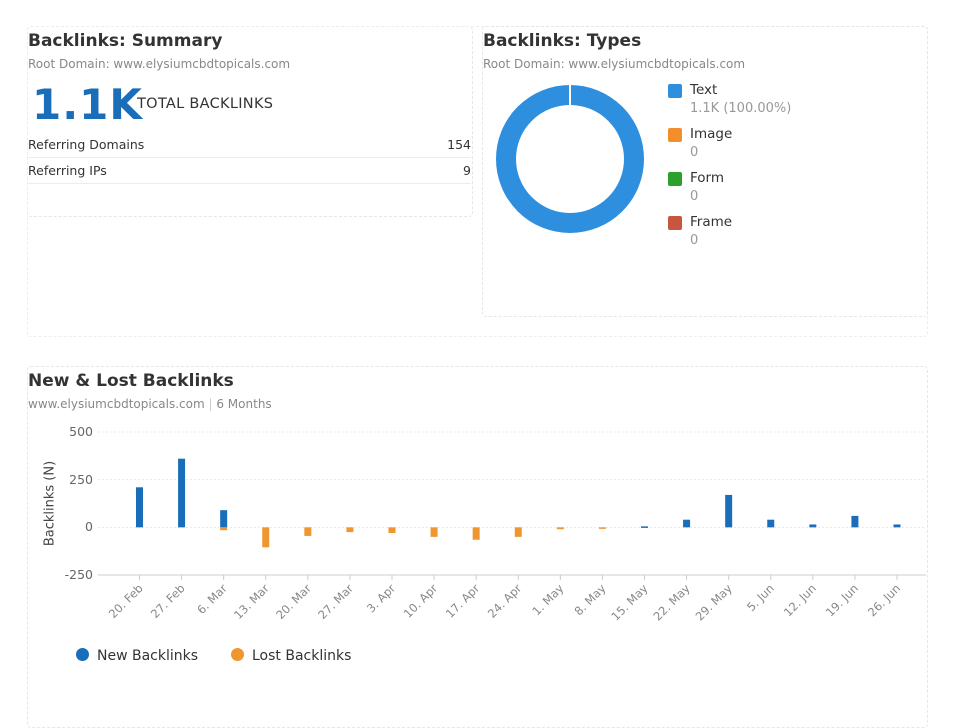 The width and height of the screenshot is (960, 728). What do you see at coordinates (205, 104) in the screenshot?
I see `total-backlinks-label: TOTAL BACKLINKS` at bounding box center [205, 104].